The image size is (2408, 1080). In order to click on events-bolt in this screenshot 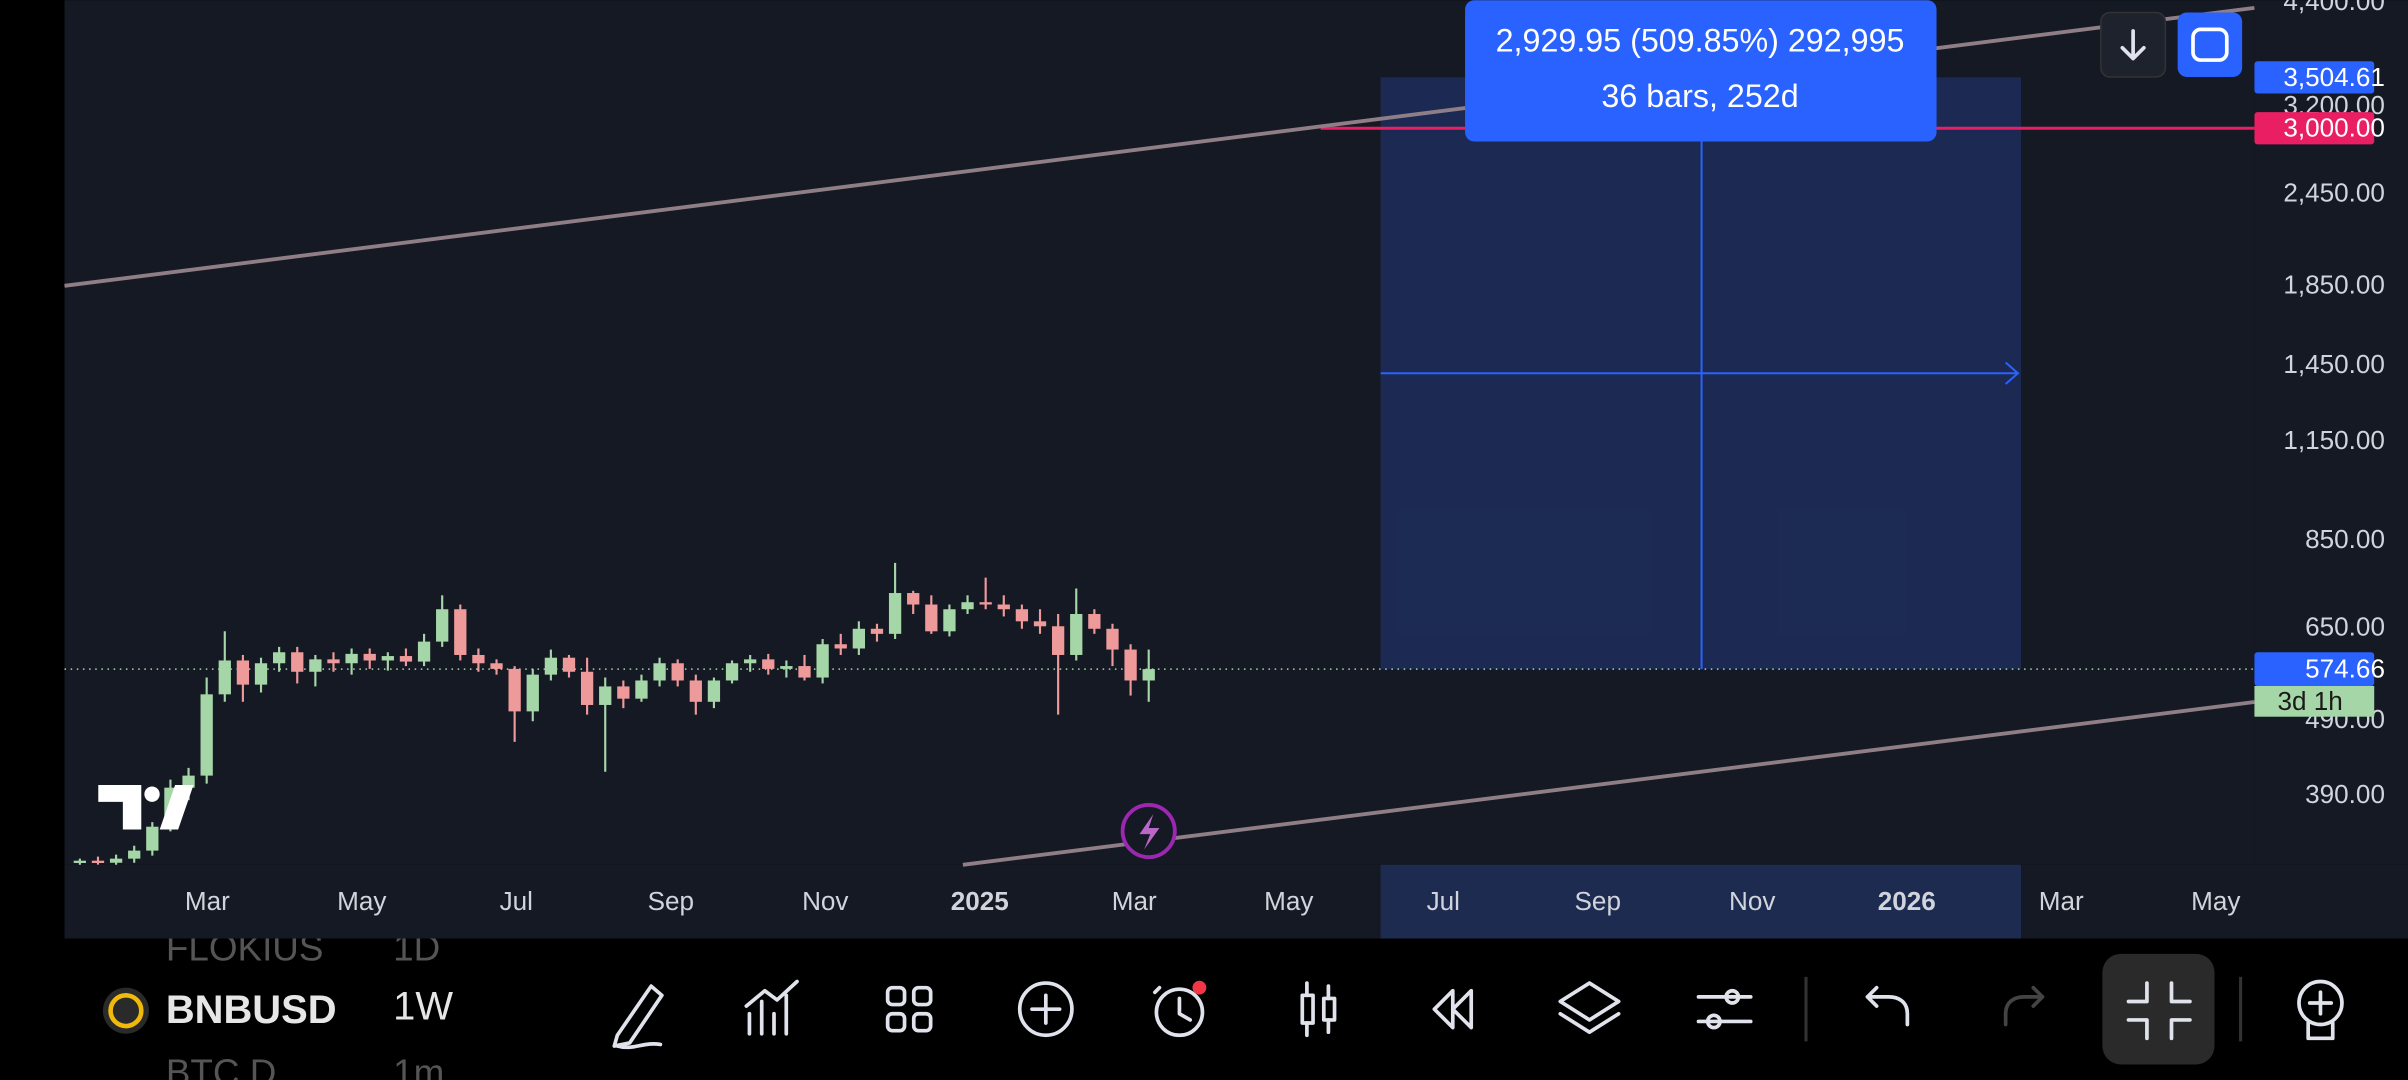, I will do `click(1149, 832)`.